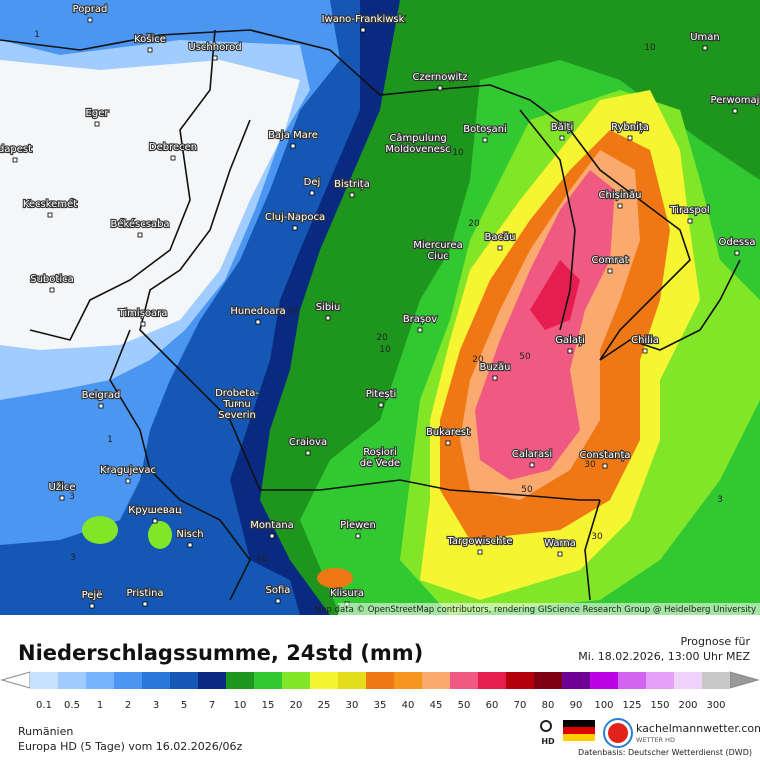 The width and height of the screenshot is (760, 760). I want to click on contour-label: 10, so click(293, 312).